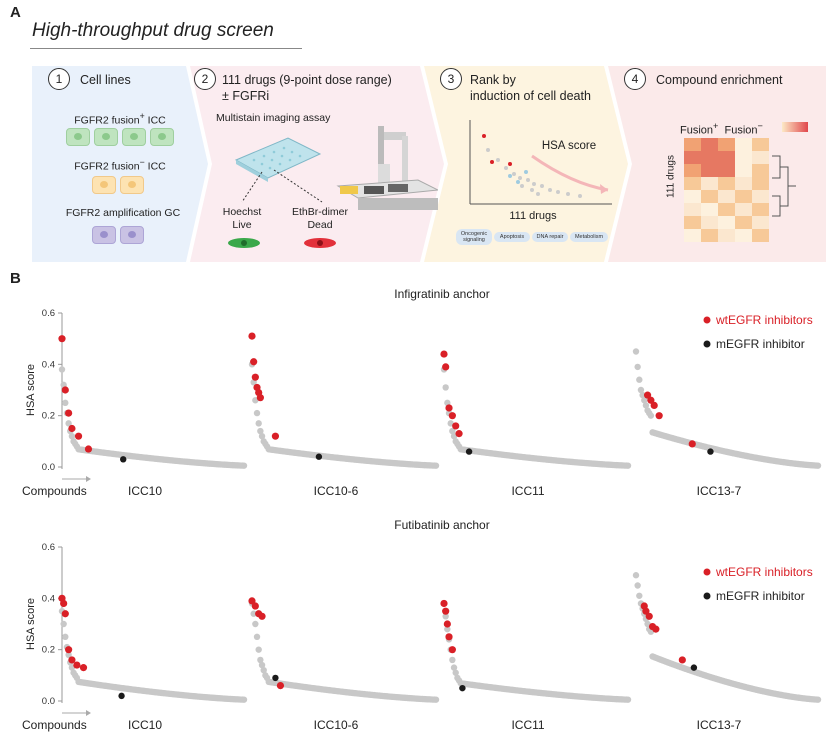  What do you see at coordinates (527, 491) in the screenshot?
I see `cell-line-label: ICC11` at bounding box center [527, 491].